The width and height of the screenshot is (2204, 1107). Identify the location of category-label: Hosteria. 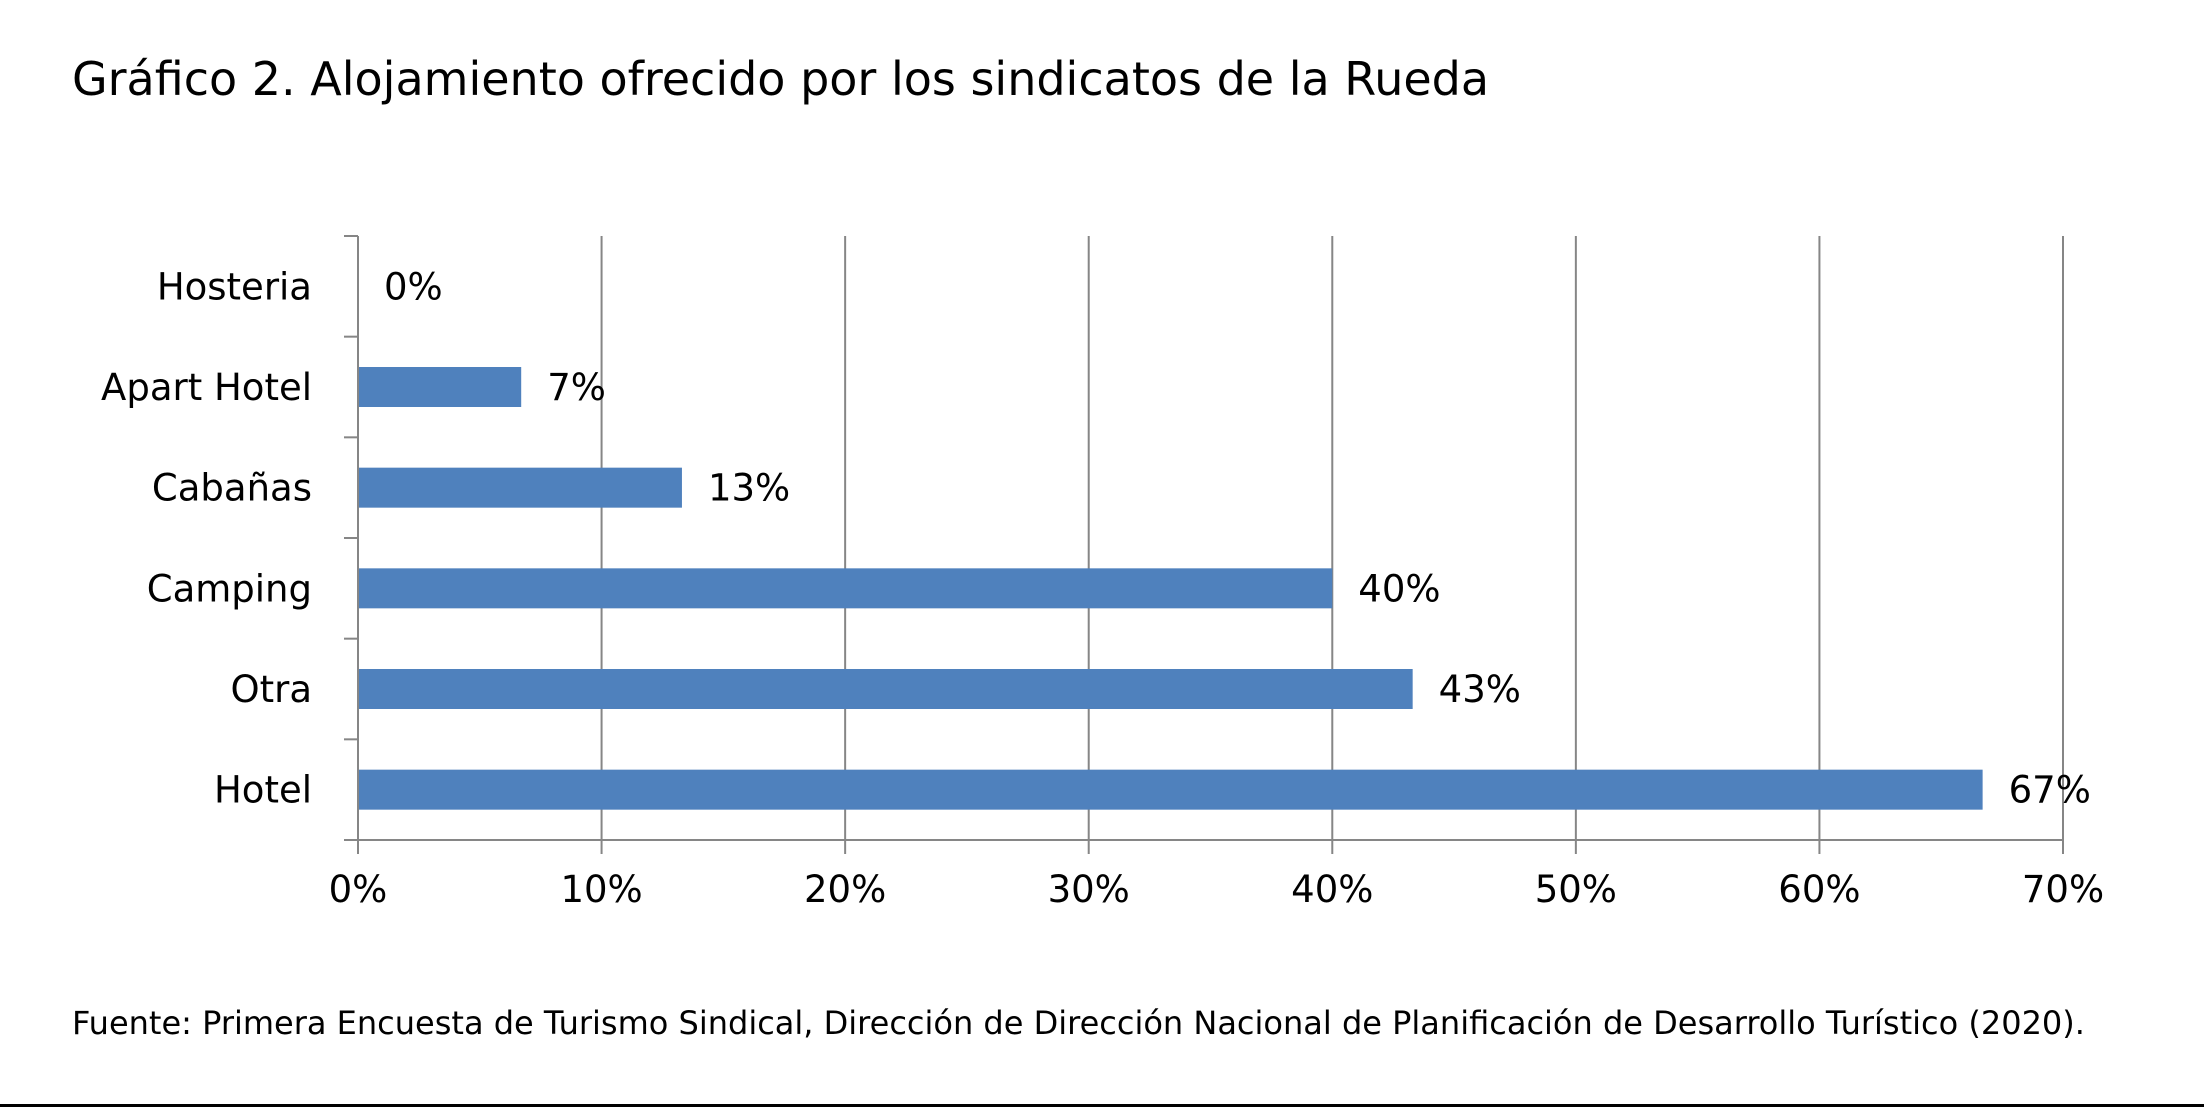
(234, 286).